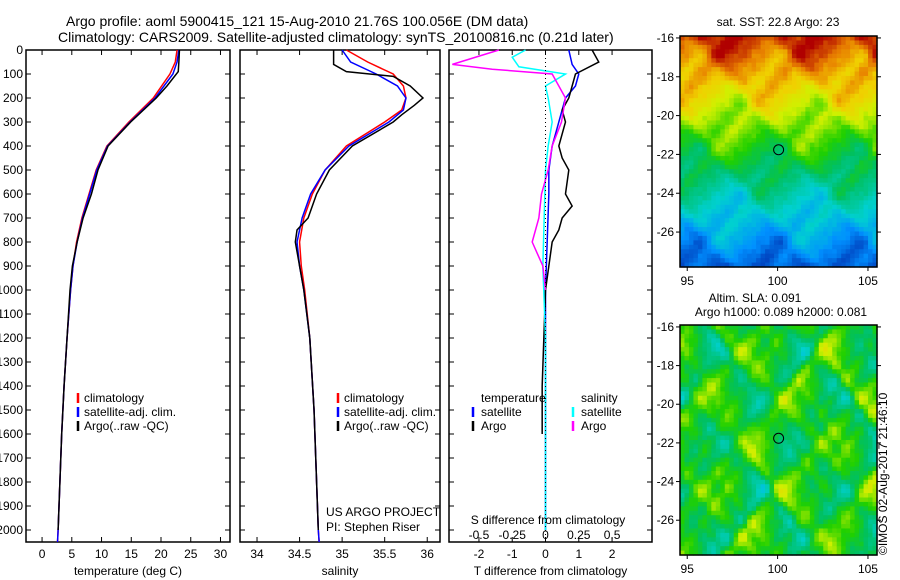 Image resolution: width=900 pixels, height=580 pixels. I want to click on y-tick-label: 400, so click(13, 146).